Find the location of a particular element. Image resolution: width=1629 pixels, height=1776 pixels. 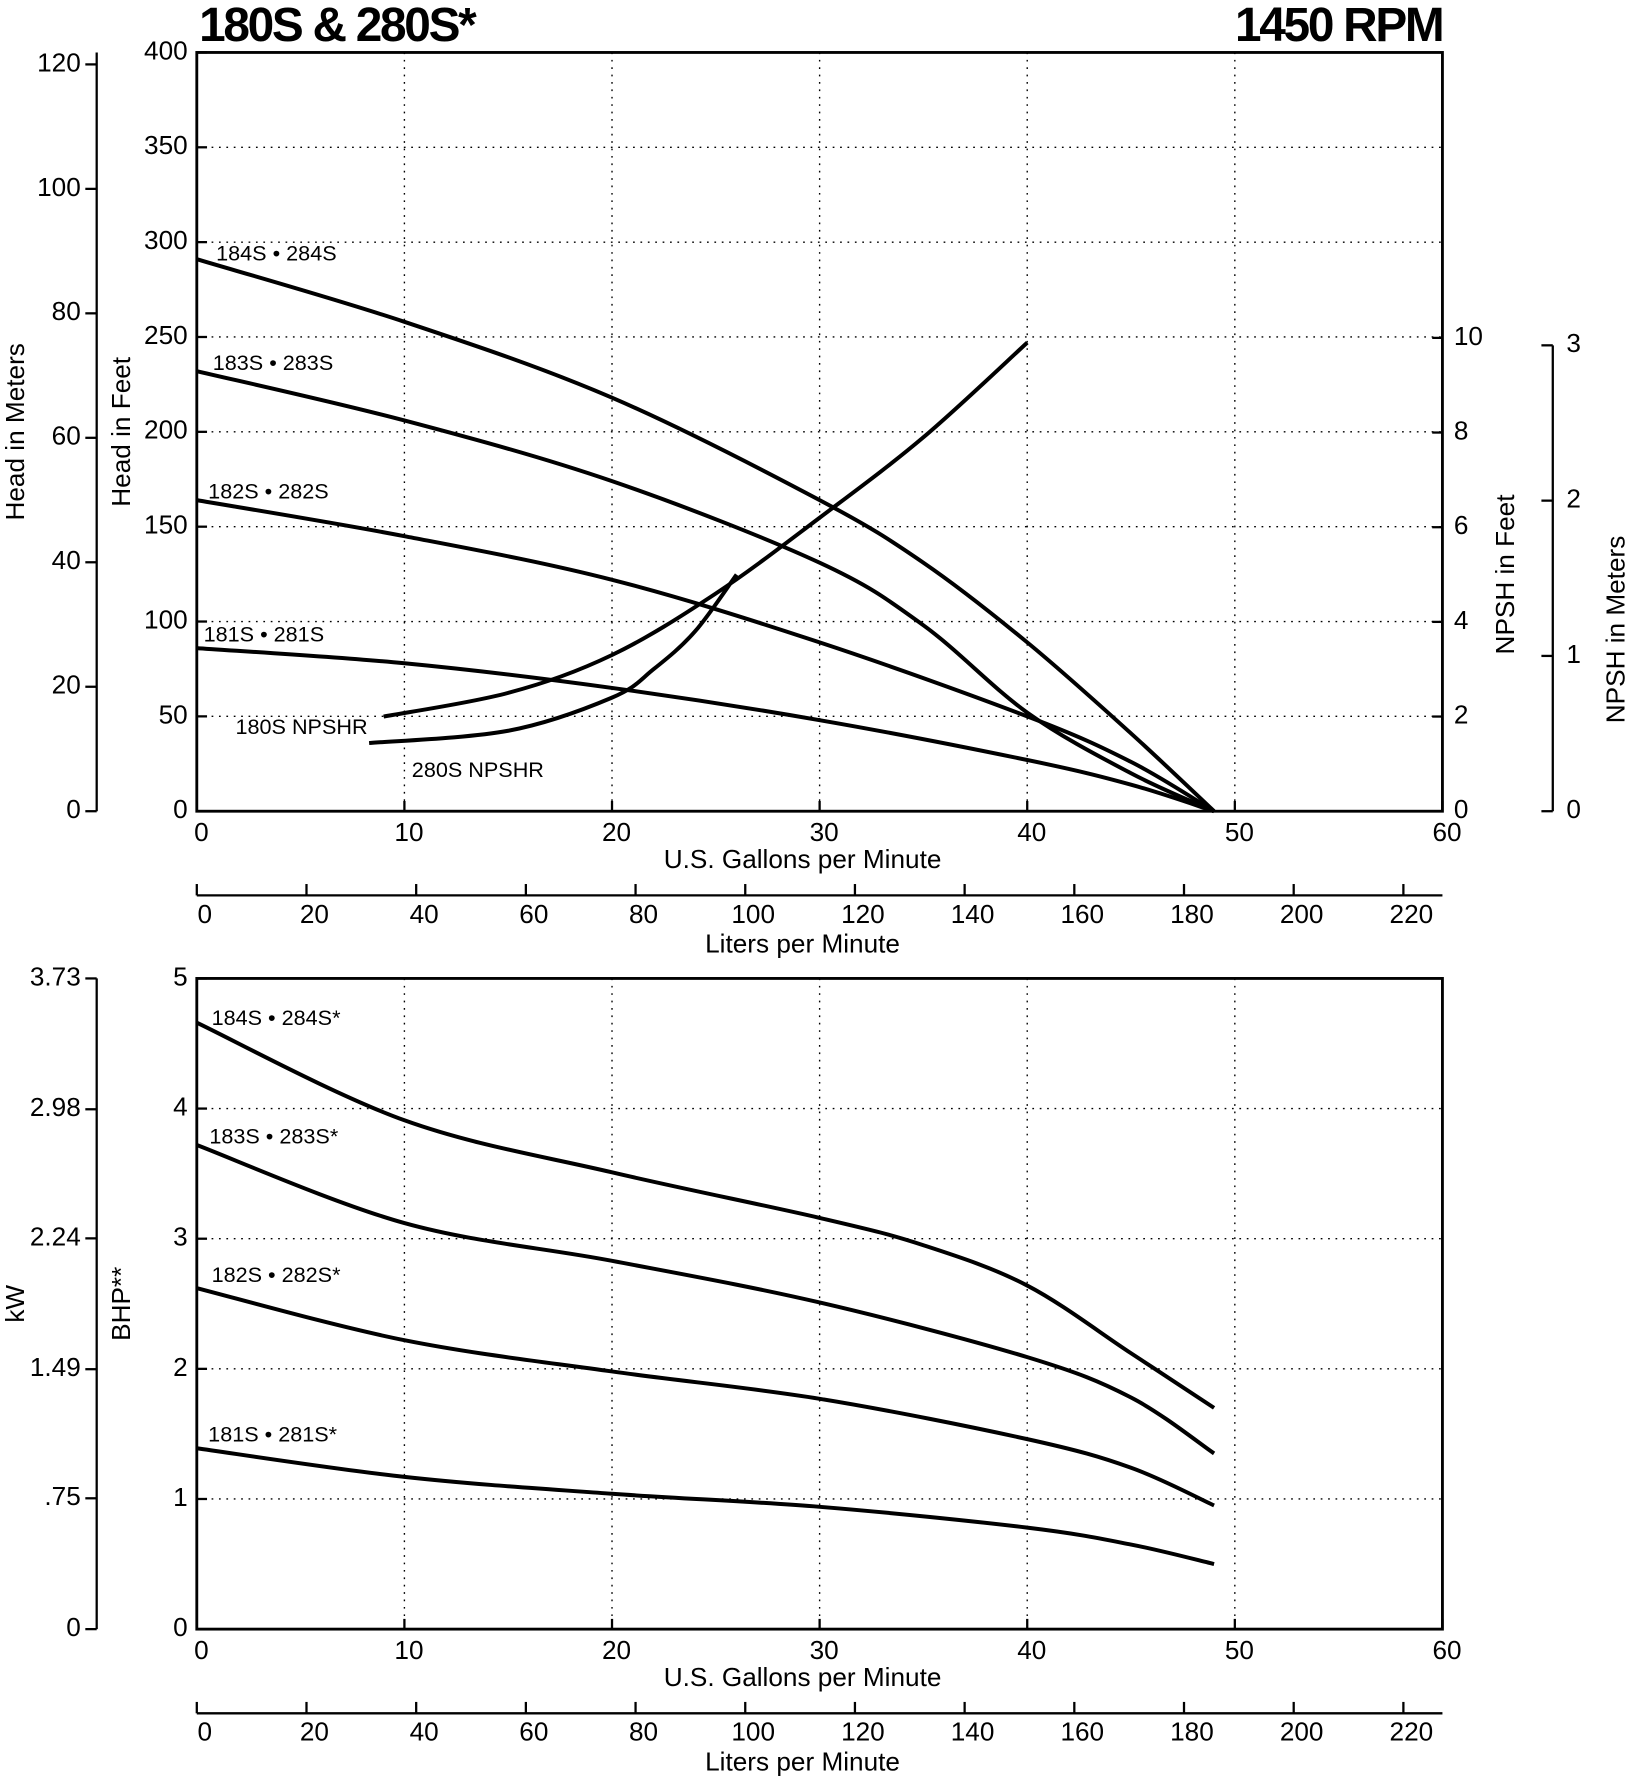

meters-axis-label: Head in Meters is located at coordinates (15, 431).